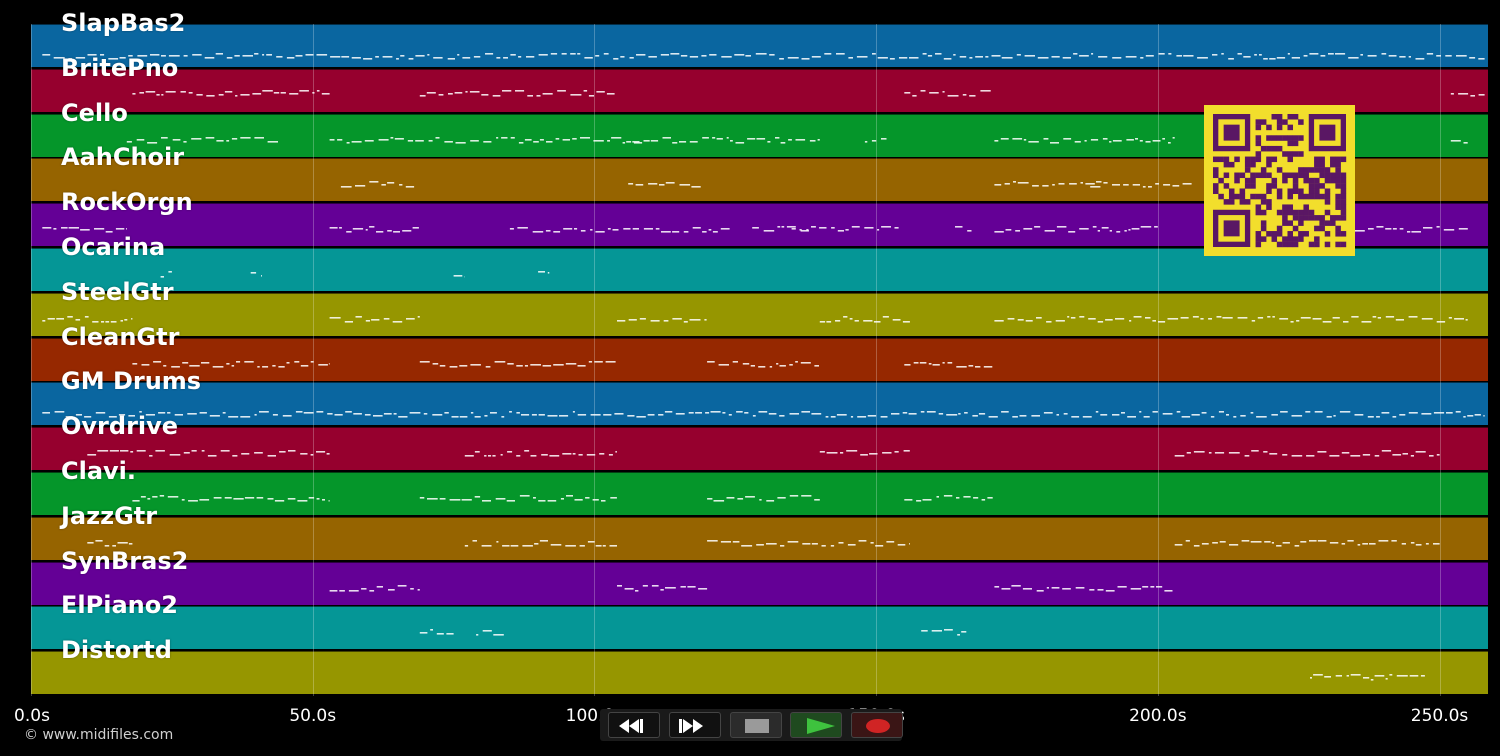 This screenshot has width=1500, height=756. Describe the element at coordinates (759, 307) in the screenshot. I see `track-lane: SteelGtr` at that location.